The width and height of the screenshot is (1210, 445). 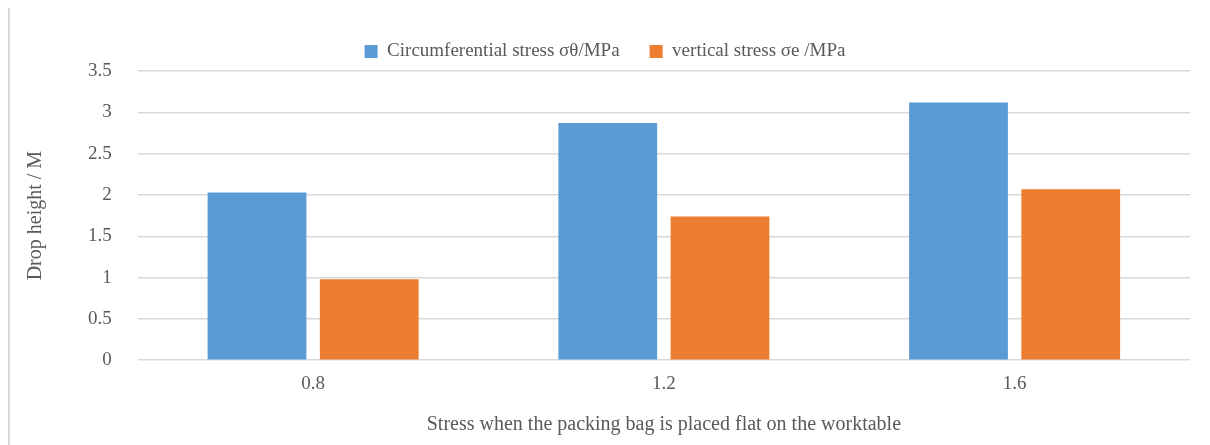 I want to click on y-tick-label: 0, so click(x=107, y=359).